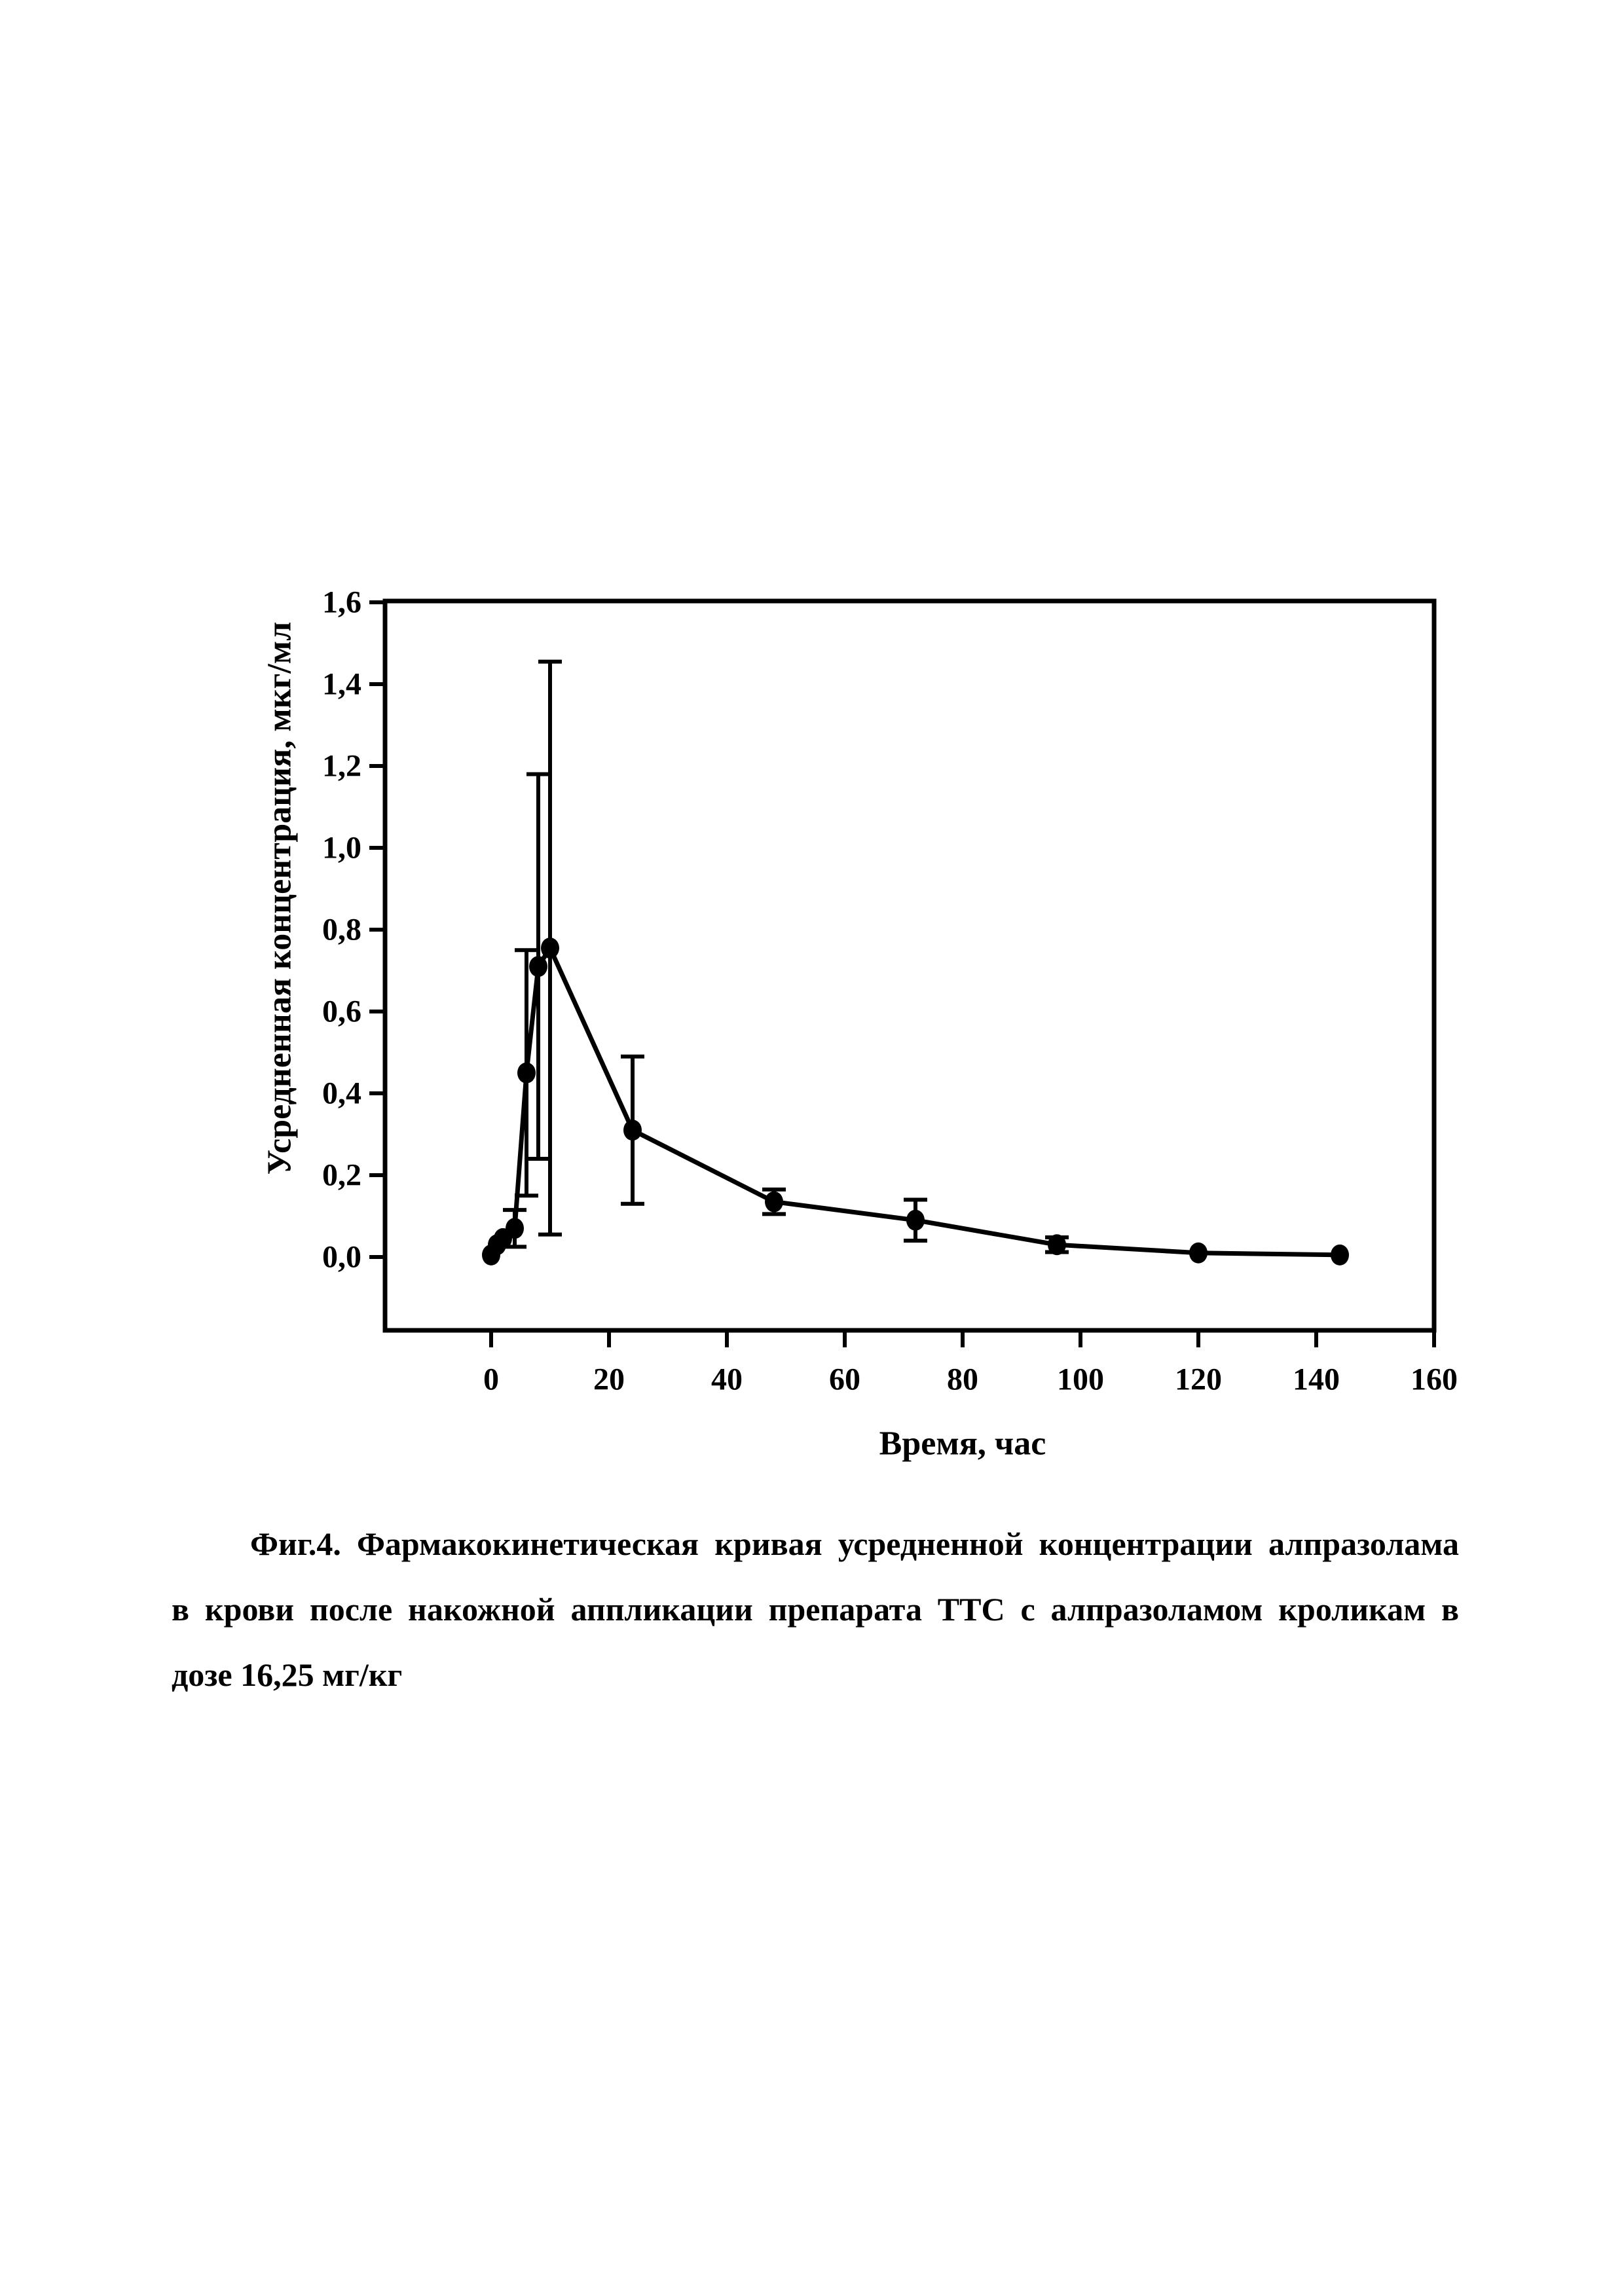 The image size is (1624, 2296). I want to click on svg-text: 160, so click(1434, 1379).